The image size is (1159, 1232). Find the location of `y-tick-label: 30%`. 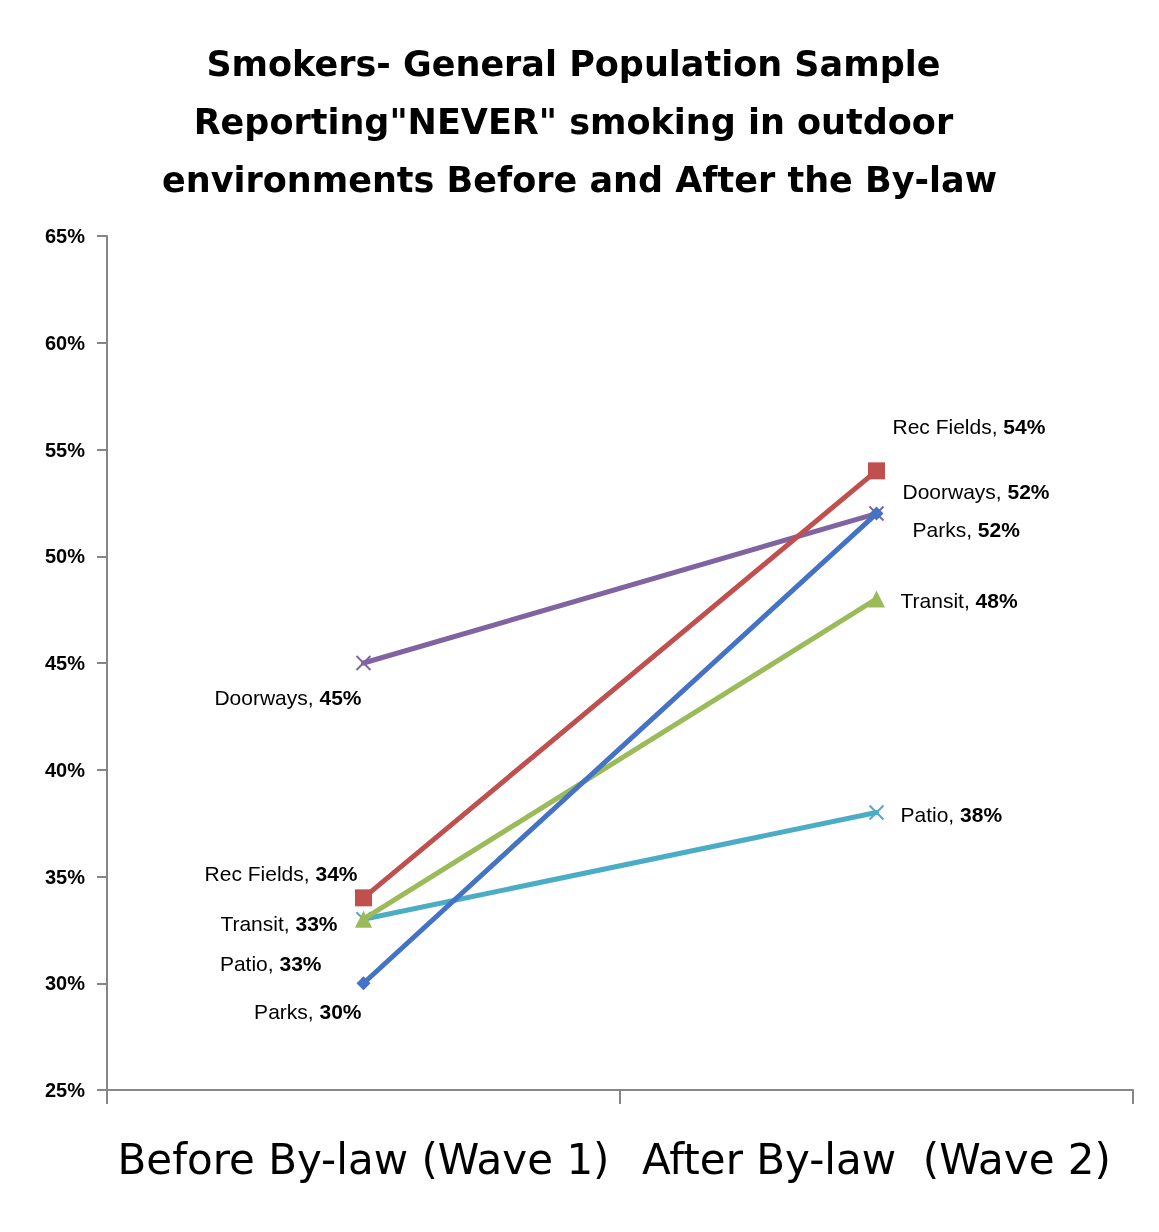

y-tick-label: 30% is located at coordinates (65, 983).